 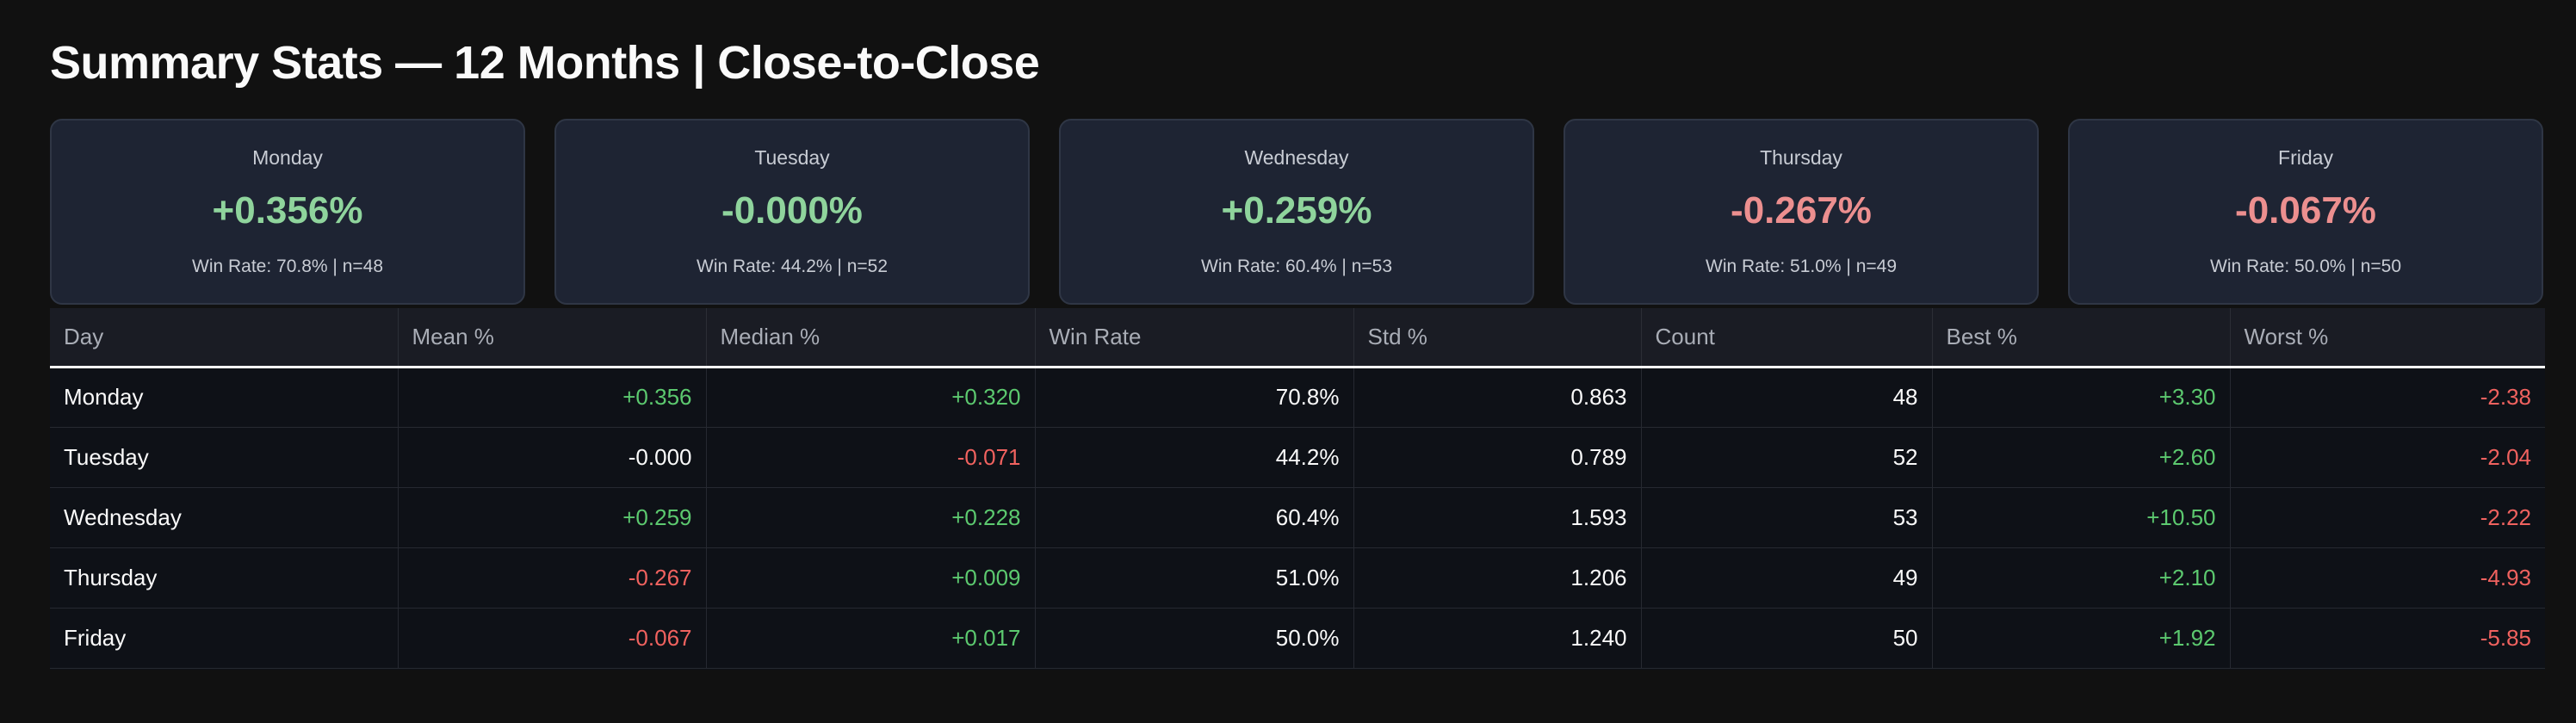 What do you see at coordinates (1195, 578) in the screenshot?
I see `cell-win-rate: 51.0%` at bounding box center [1195, 578].